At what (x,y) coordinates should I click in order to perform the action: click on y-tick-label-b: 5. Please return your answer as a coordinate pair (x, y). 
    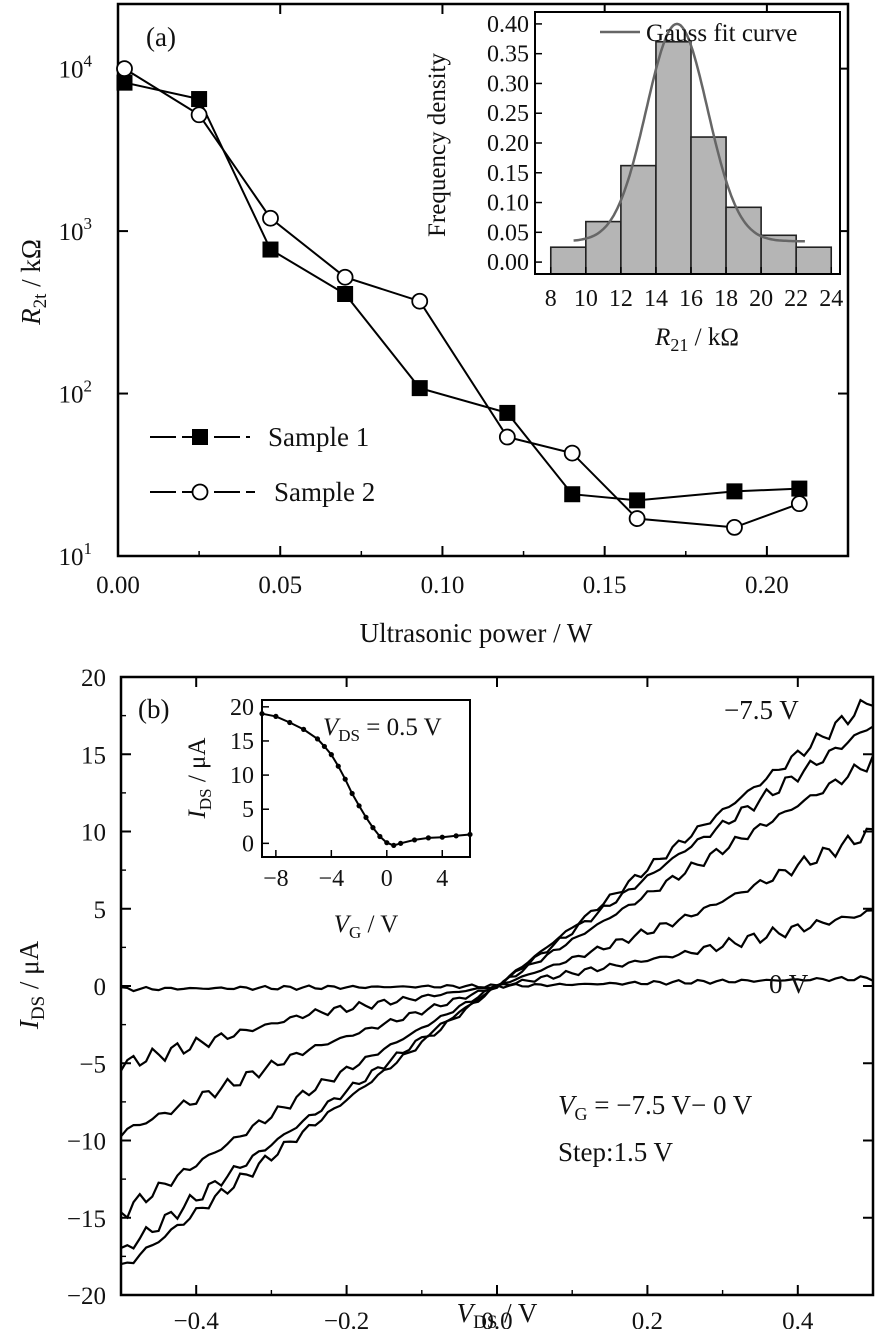
    Looking at the image, I should click on (100, 910).